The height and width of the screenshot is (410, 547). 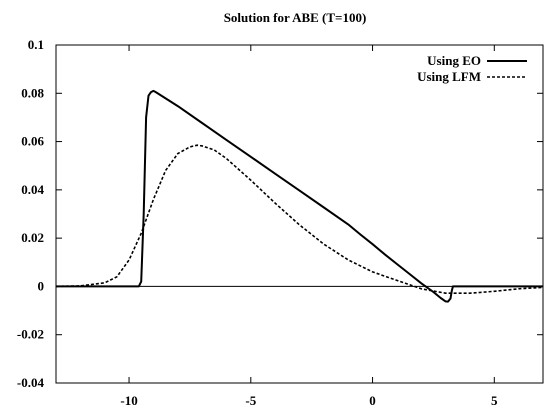 What do you see at coordinates (32, 92) in the screenshot?
I see `y-tick-label: 0.08` at bounding box center [32, 92].